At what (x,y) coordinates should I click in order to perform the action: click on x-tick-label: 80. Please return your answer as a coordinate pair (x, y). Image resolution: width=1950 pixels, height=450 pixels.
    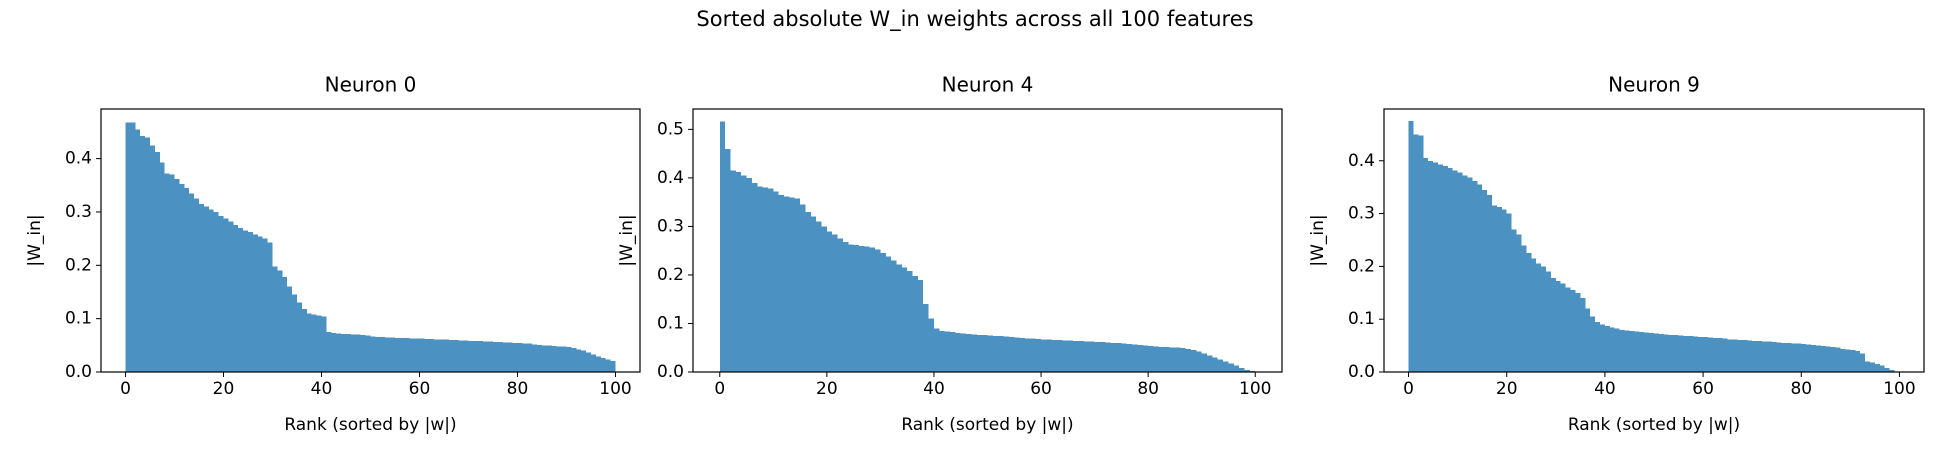
    Looking at the image, I should click on (1801, 389).